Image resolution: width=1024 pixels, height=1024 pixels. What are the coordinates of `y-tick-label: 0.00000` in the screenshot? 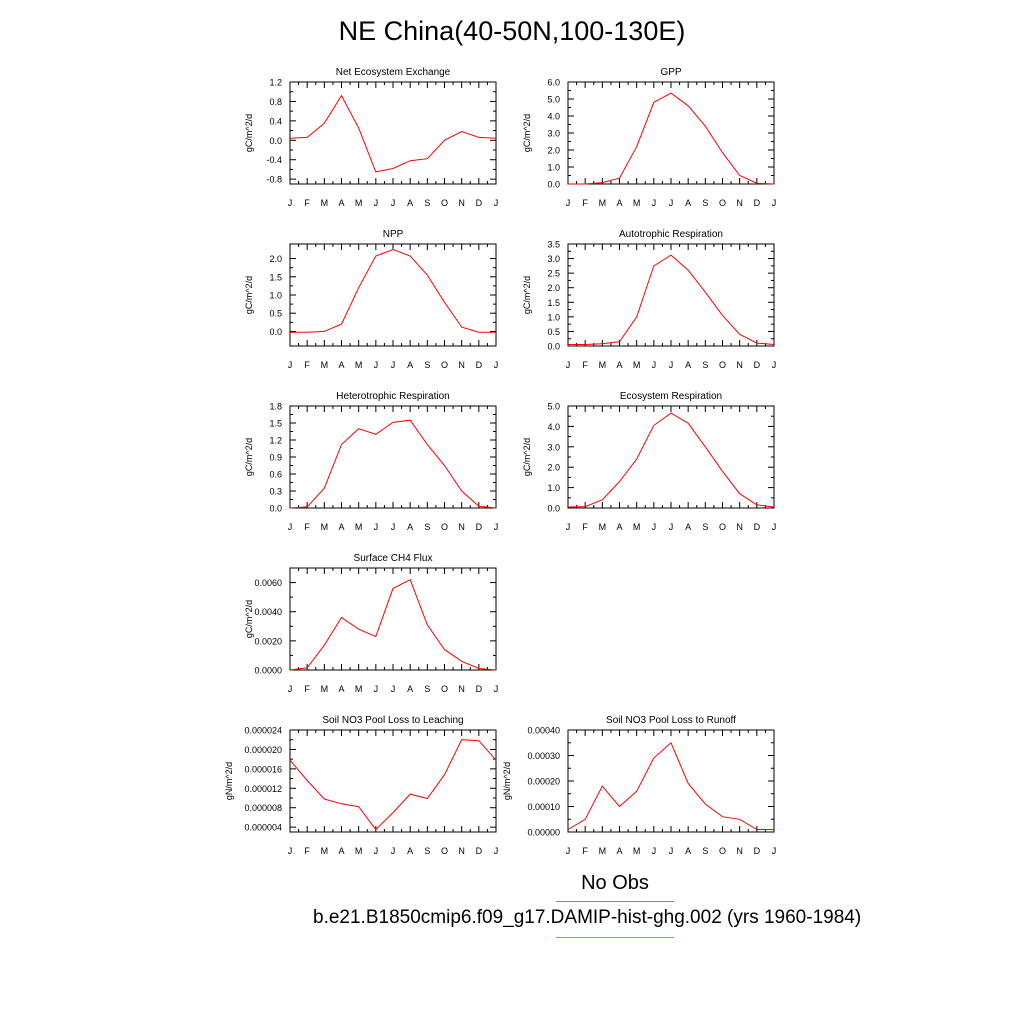 It's located at (543, 833).